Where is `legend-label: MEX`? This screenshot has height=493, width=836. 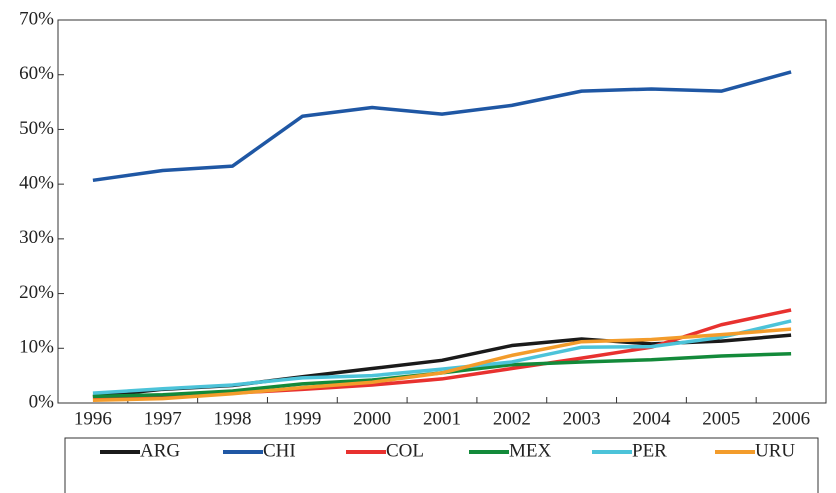 legend-label: MEX is located at coordinates (530, 450).